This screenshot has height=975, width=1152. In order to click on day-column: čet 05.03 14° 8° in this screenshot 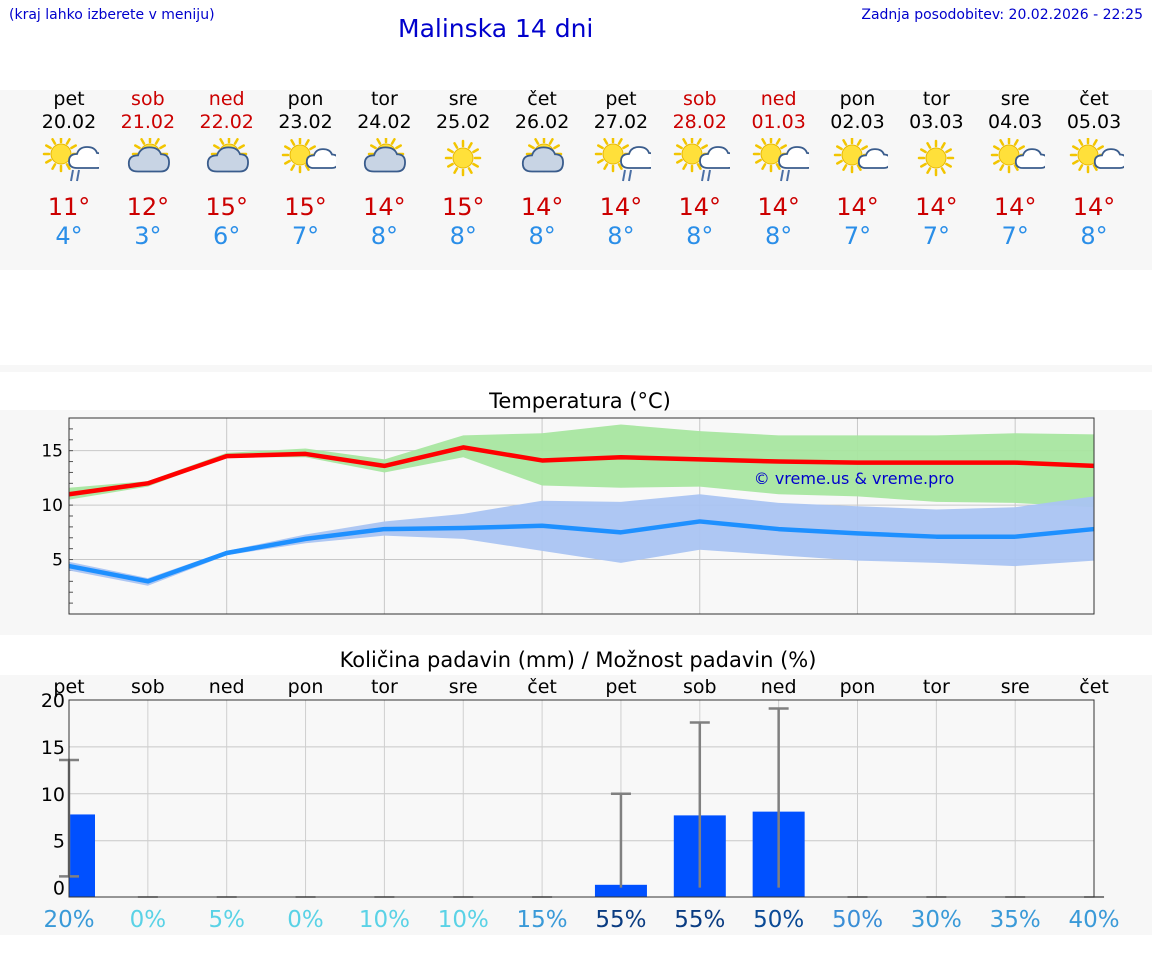, I will do `click(1094, 169)`.